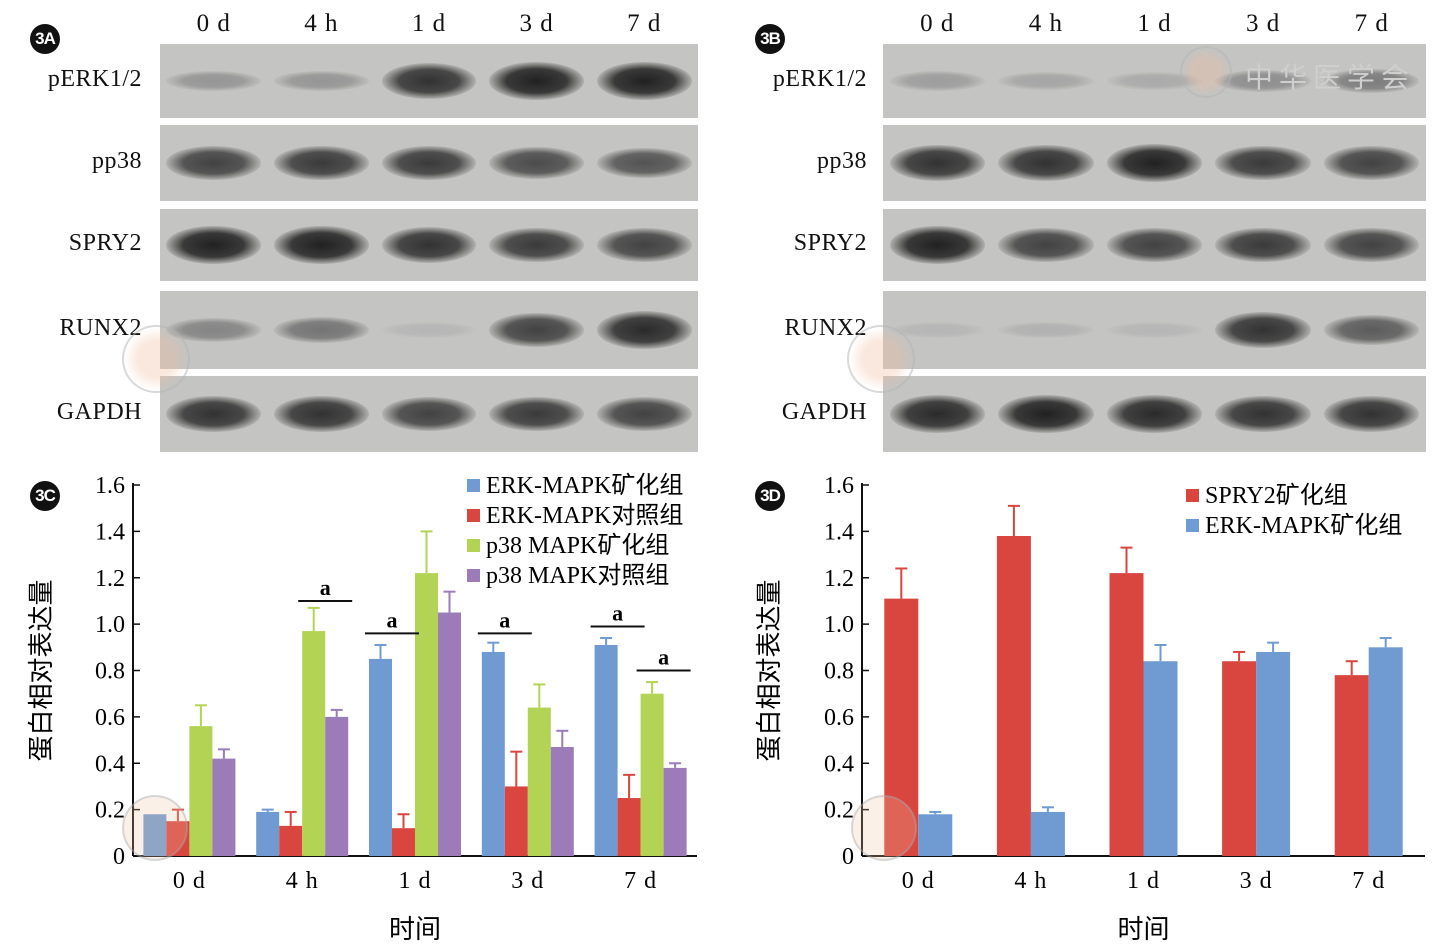 Image resolution: width=1456 pixels, height=950 pixels. I want to click on y-tick-label: 0, so click(119, 857).